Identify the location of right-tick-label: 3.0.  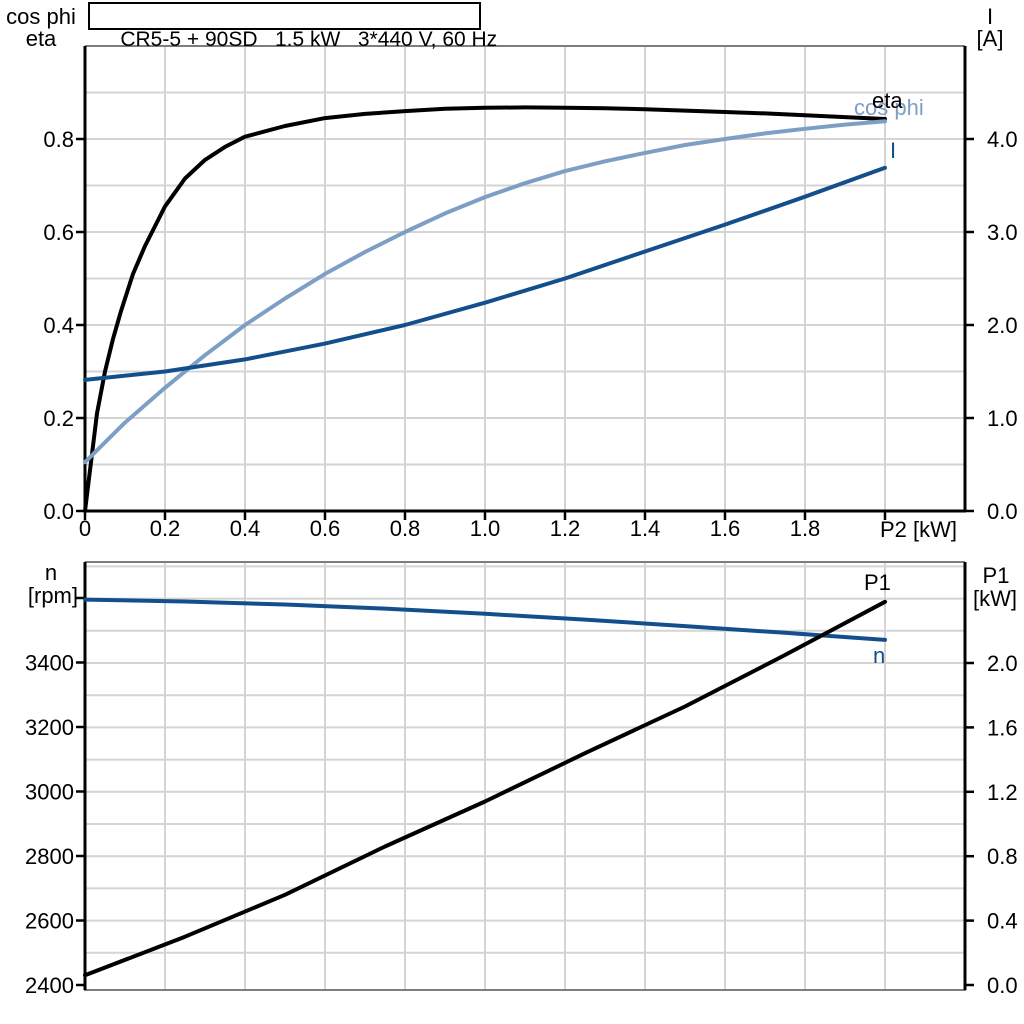
(1002, 232).